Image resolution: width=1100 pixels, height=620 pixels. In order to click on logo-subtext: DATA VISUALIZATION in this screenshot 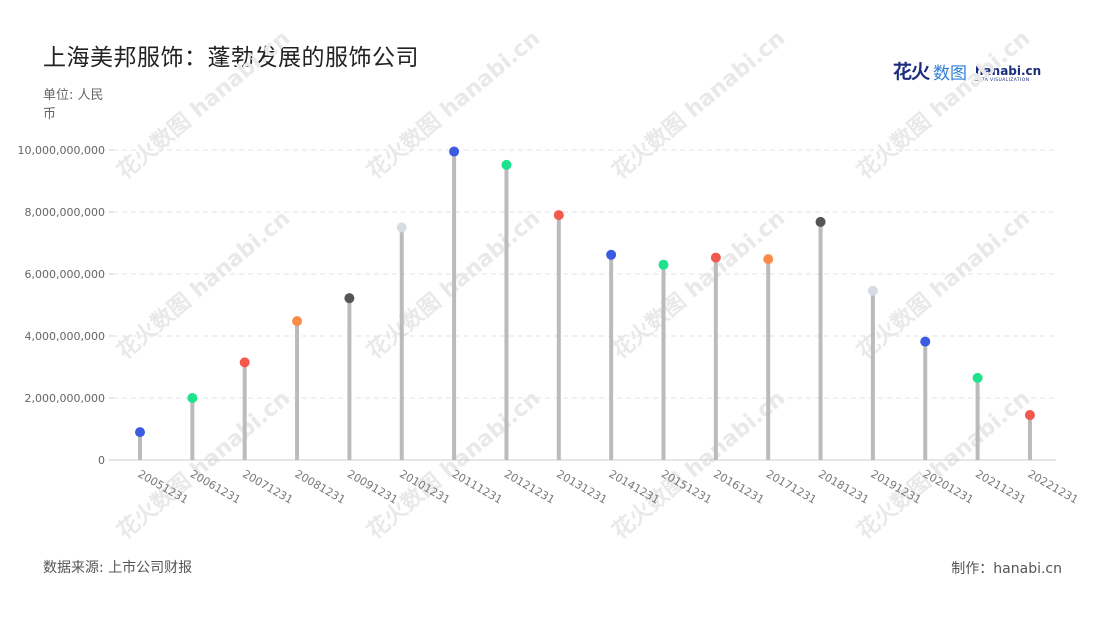, I will do `click(1002, 80)`.